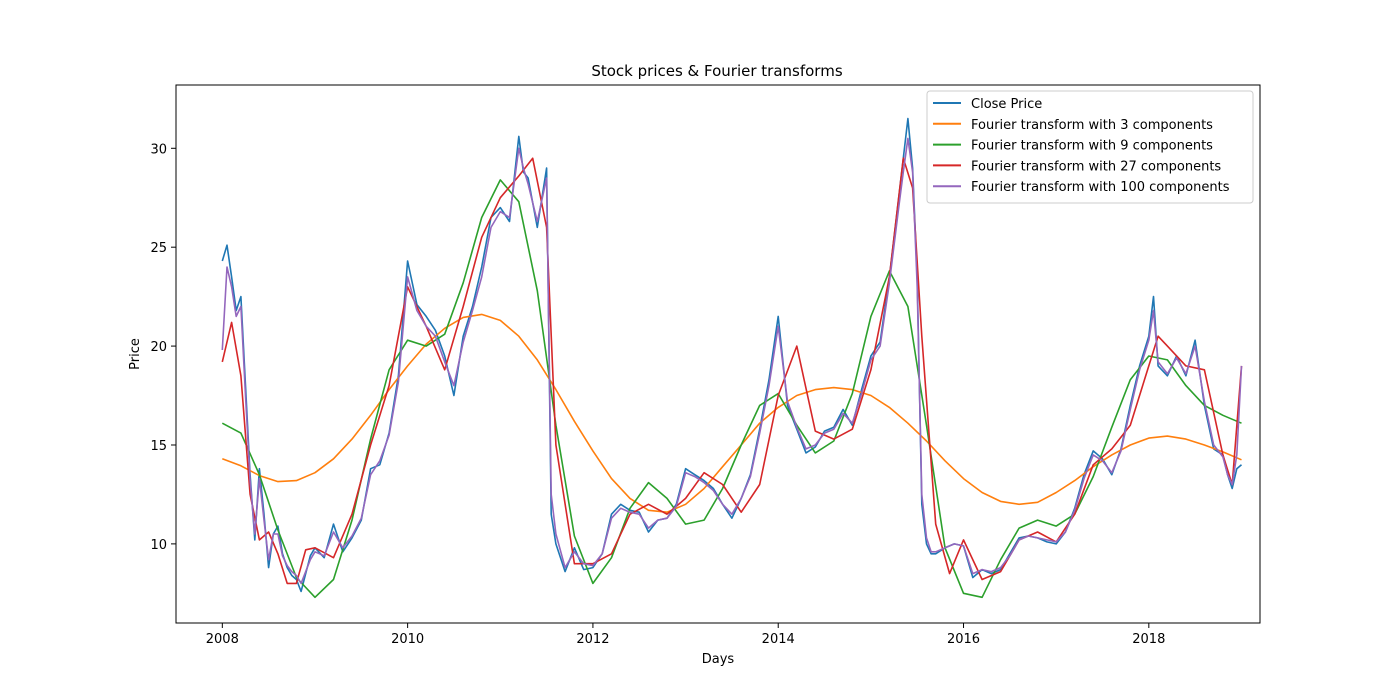 This screenshot has width=1400, height=700. What do you see at coordinates (407, 639) in the screenshot?
I see `x-tick-label: 2010` at bounding box center [407, 639].